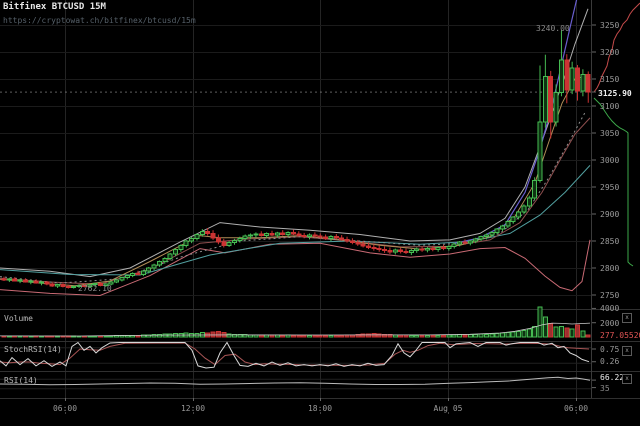  What do you see at coordinates (610, 295) in the screenshot?
I see `price-tick-label: 2750` at bounding box center [610, 295].